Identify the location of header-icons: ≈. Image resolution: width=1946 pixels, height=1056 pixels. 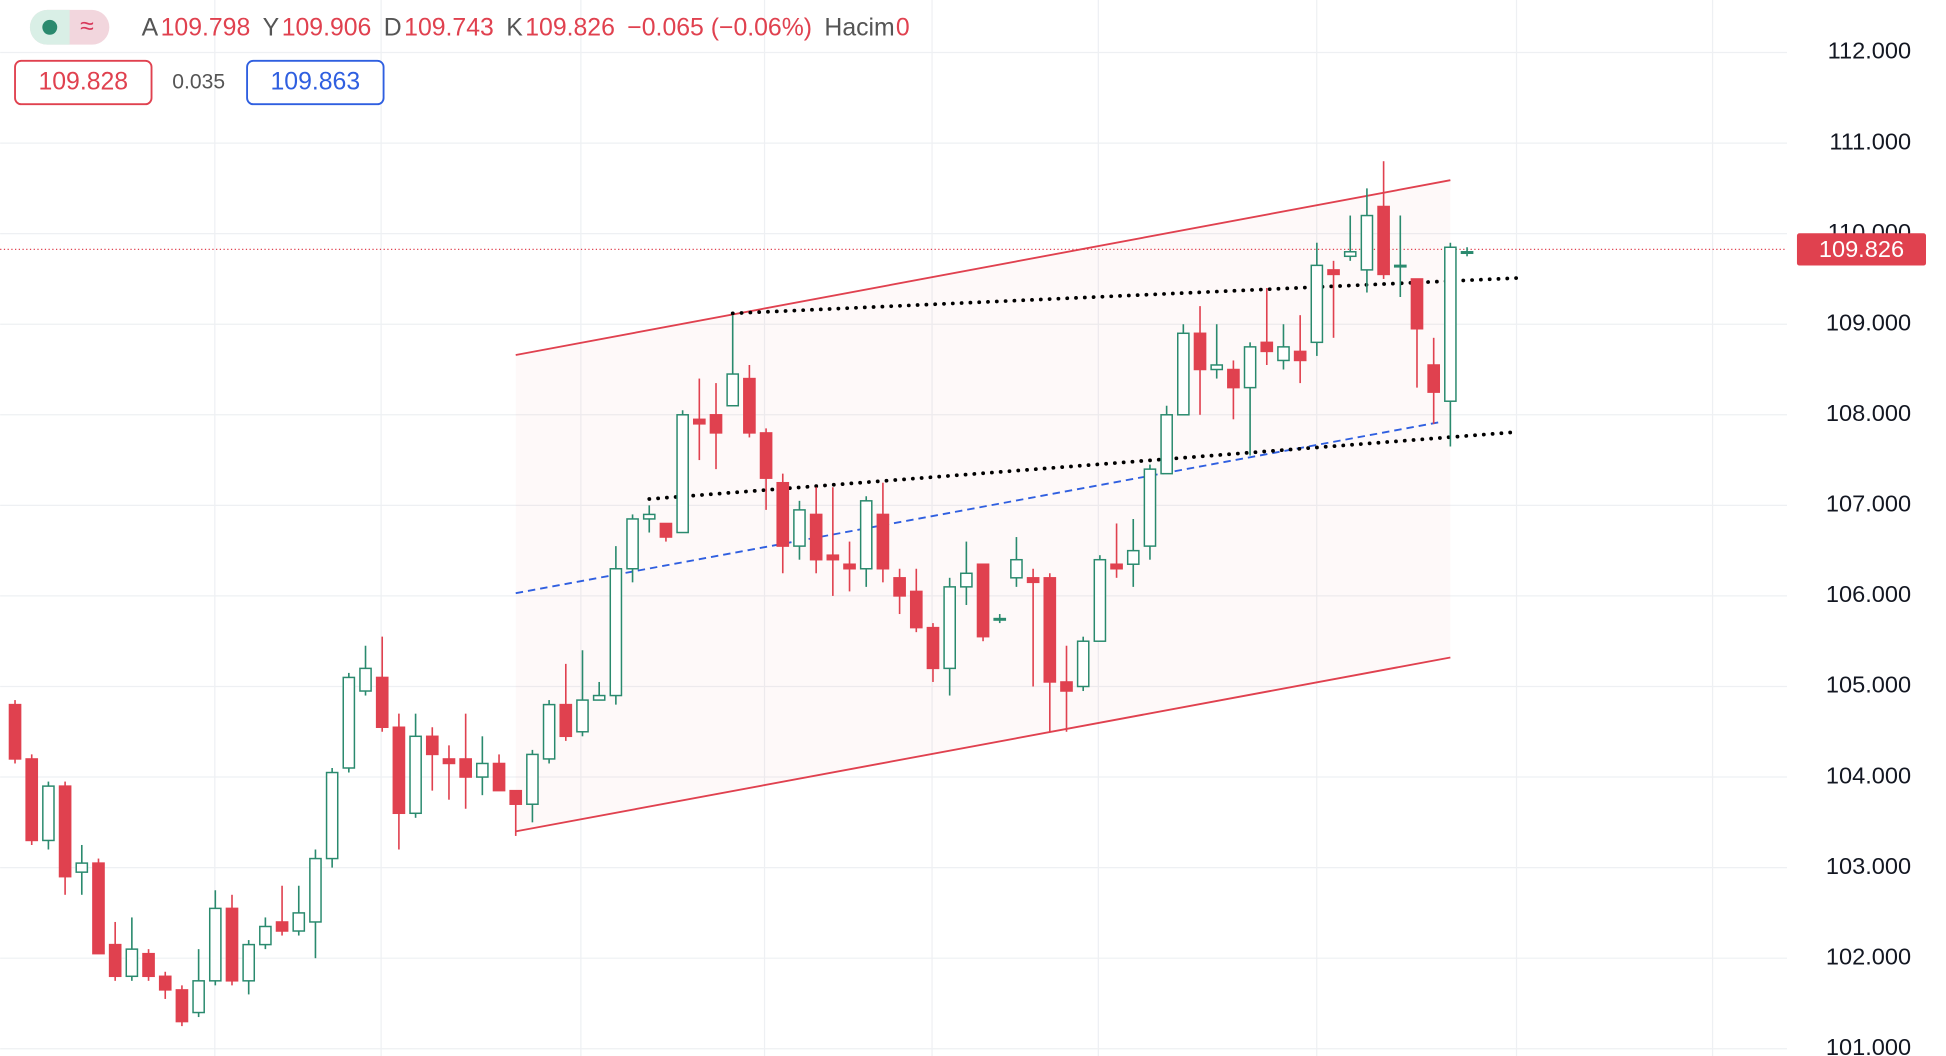
(69, 27).